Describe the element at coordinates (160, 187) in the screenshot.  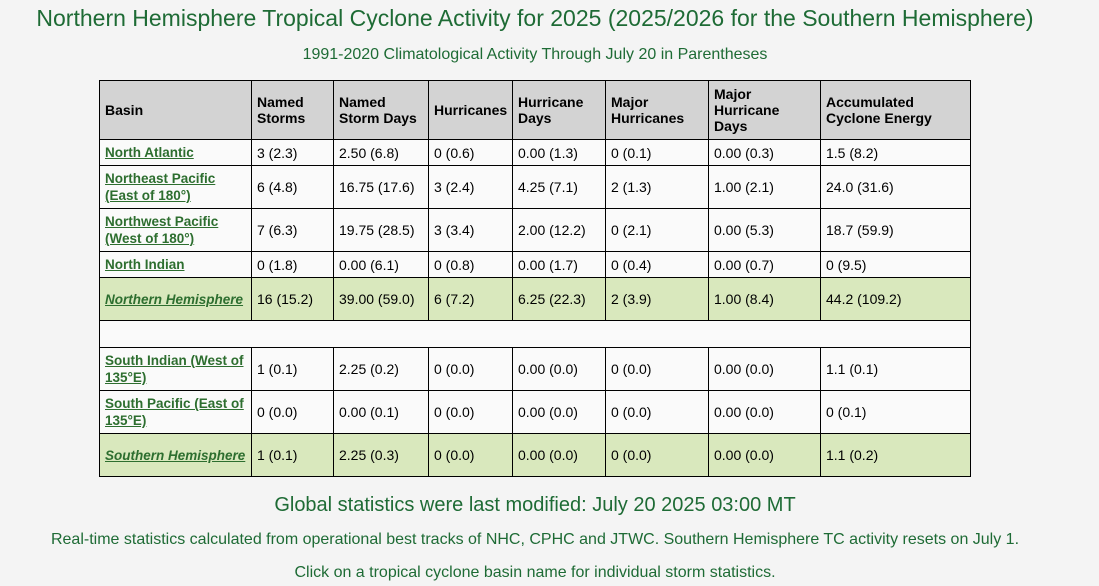
I see `basin-link-northeast-pacific: Northeast Pacific (East of 180°)` at that location.